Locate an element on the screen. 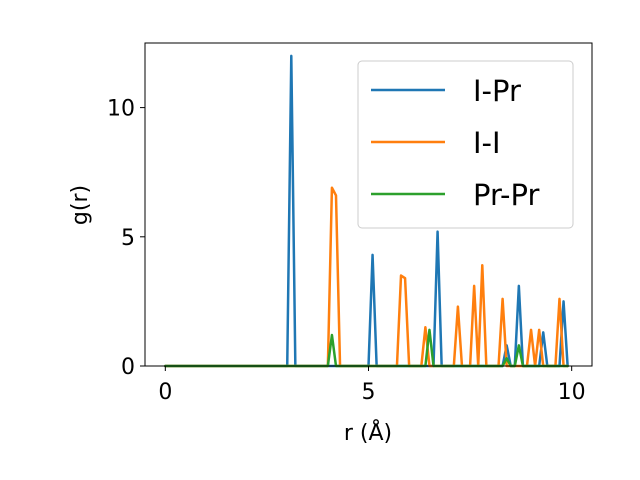 This screenshot has height=480, width=640. y-tick-label: 0 is located at coordinates (128, 367).